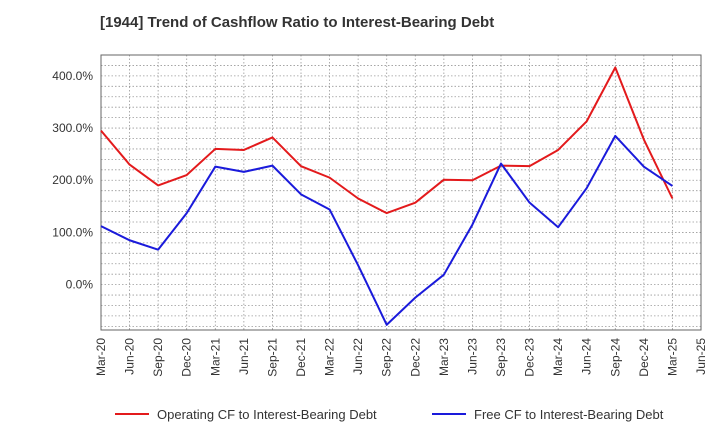 The width and height of the screenshot is (720, 440). I want to click on x-tick-label: Sep-21, so click(272, 357).